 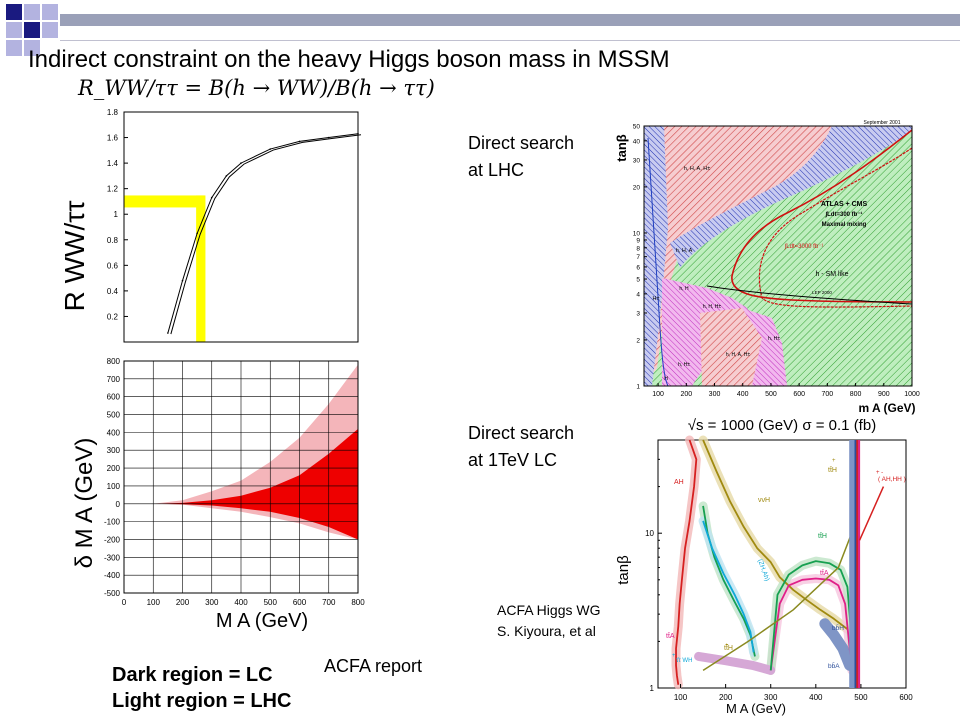 I want to click on lhc-boundary-blue, so click(x=658, y=262).